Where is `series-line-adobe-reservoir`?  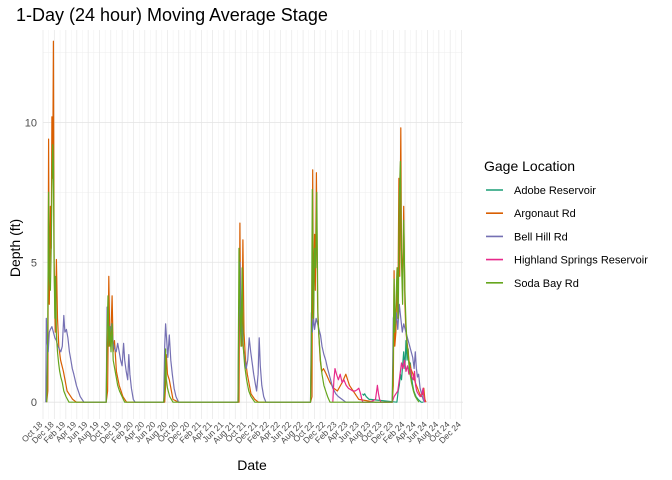 series-line-adobe-reservoir is located at coordinates (393, 371).